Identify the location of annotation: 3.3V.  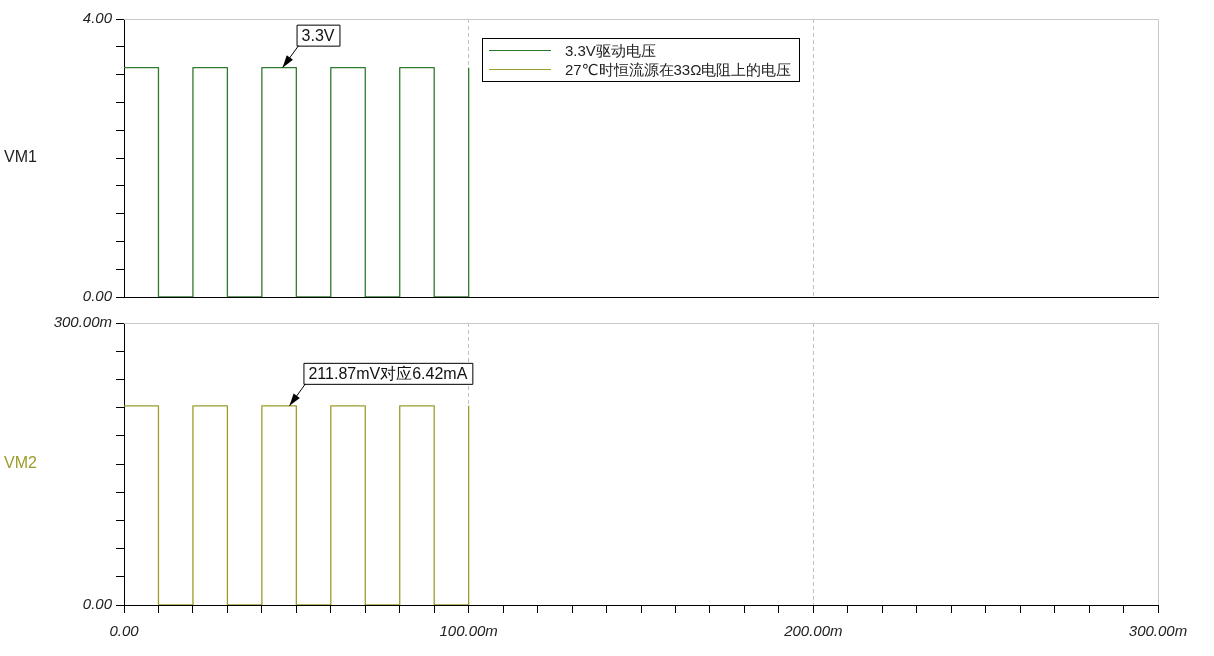
(318, 35).